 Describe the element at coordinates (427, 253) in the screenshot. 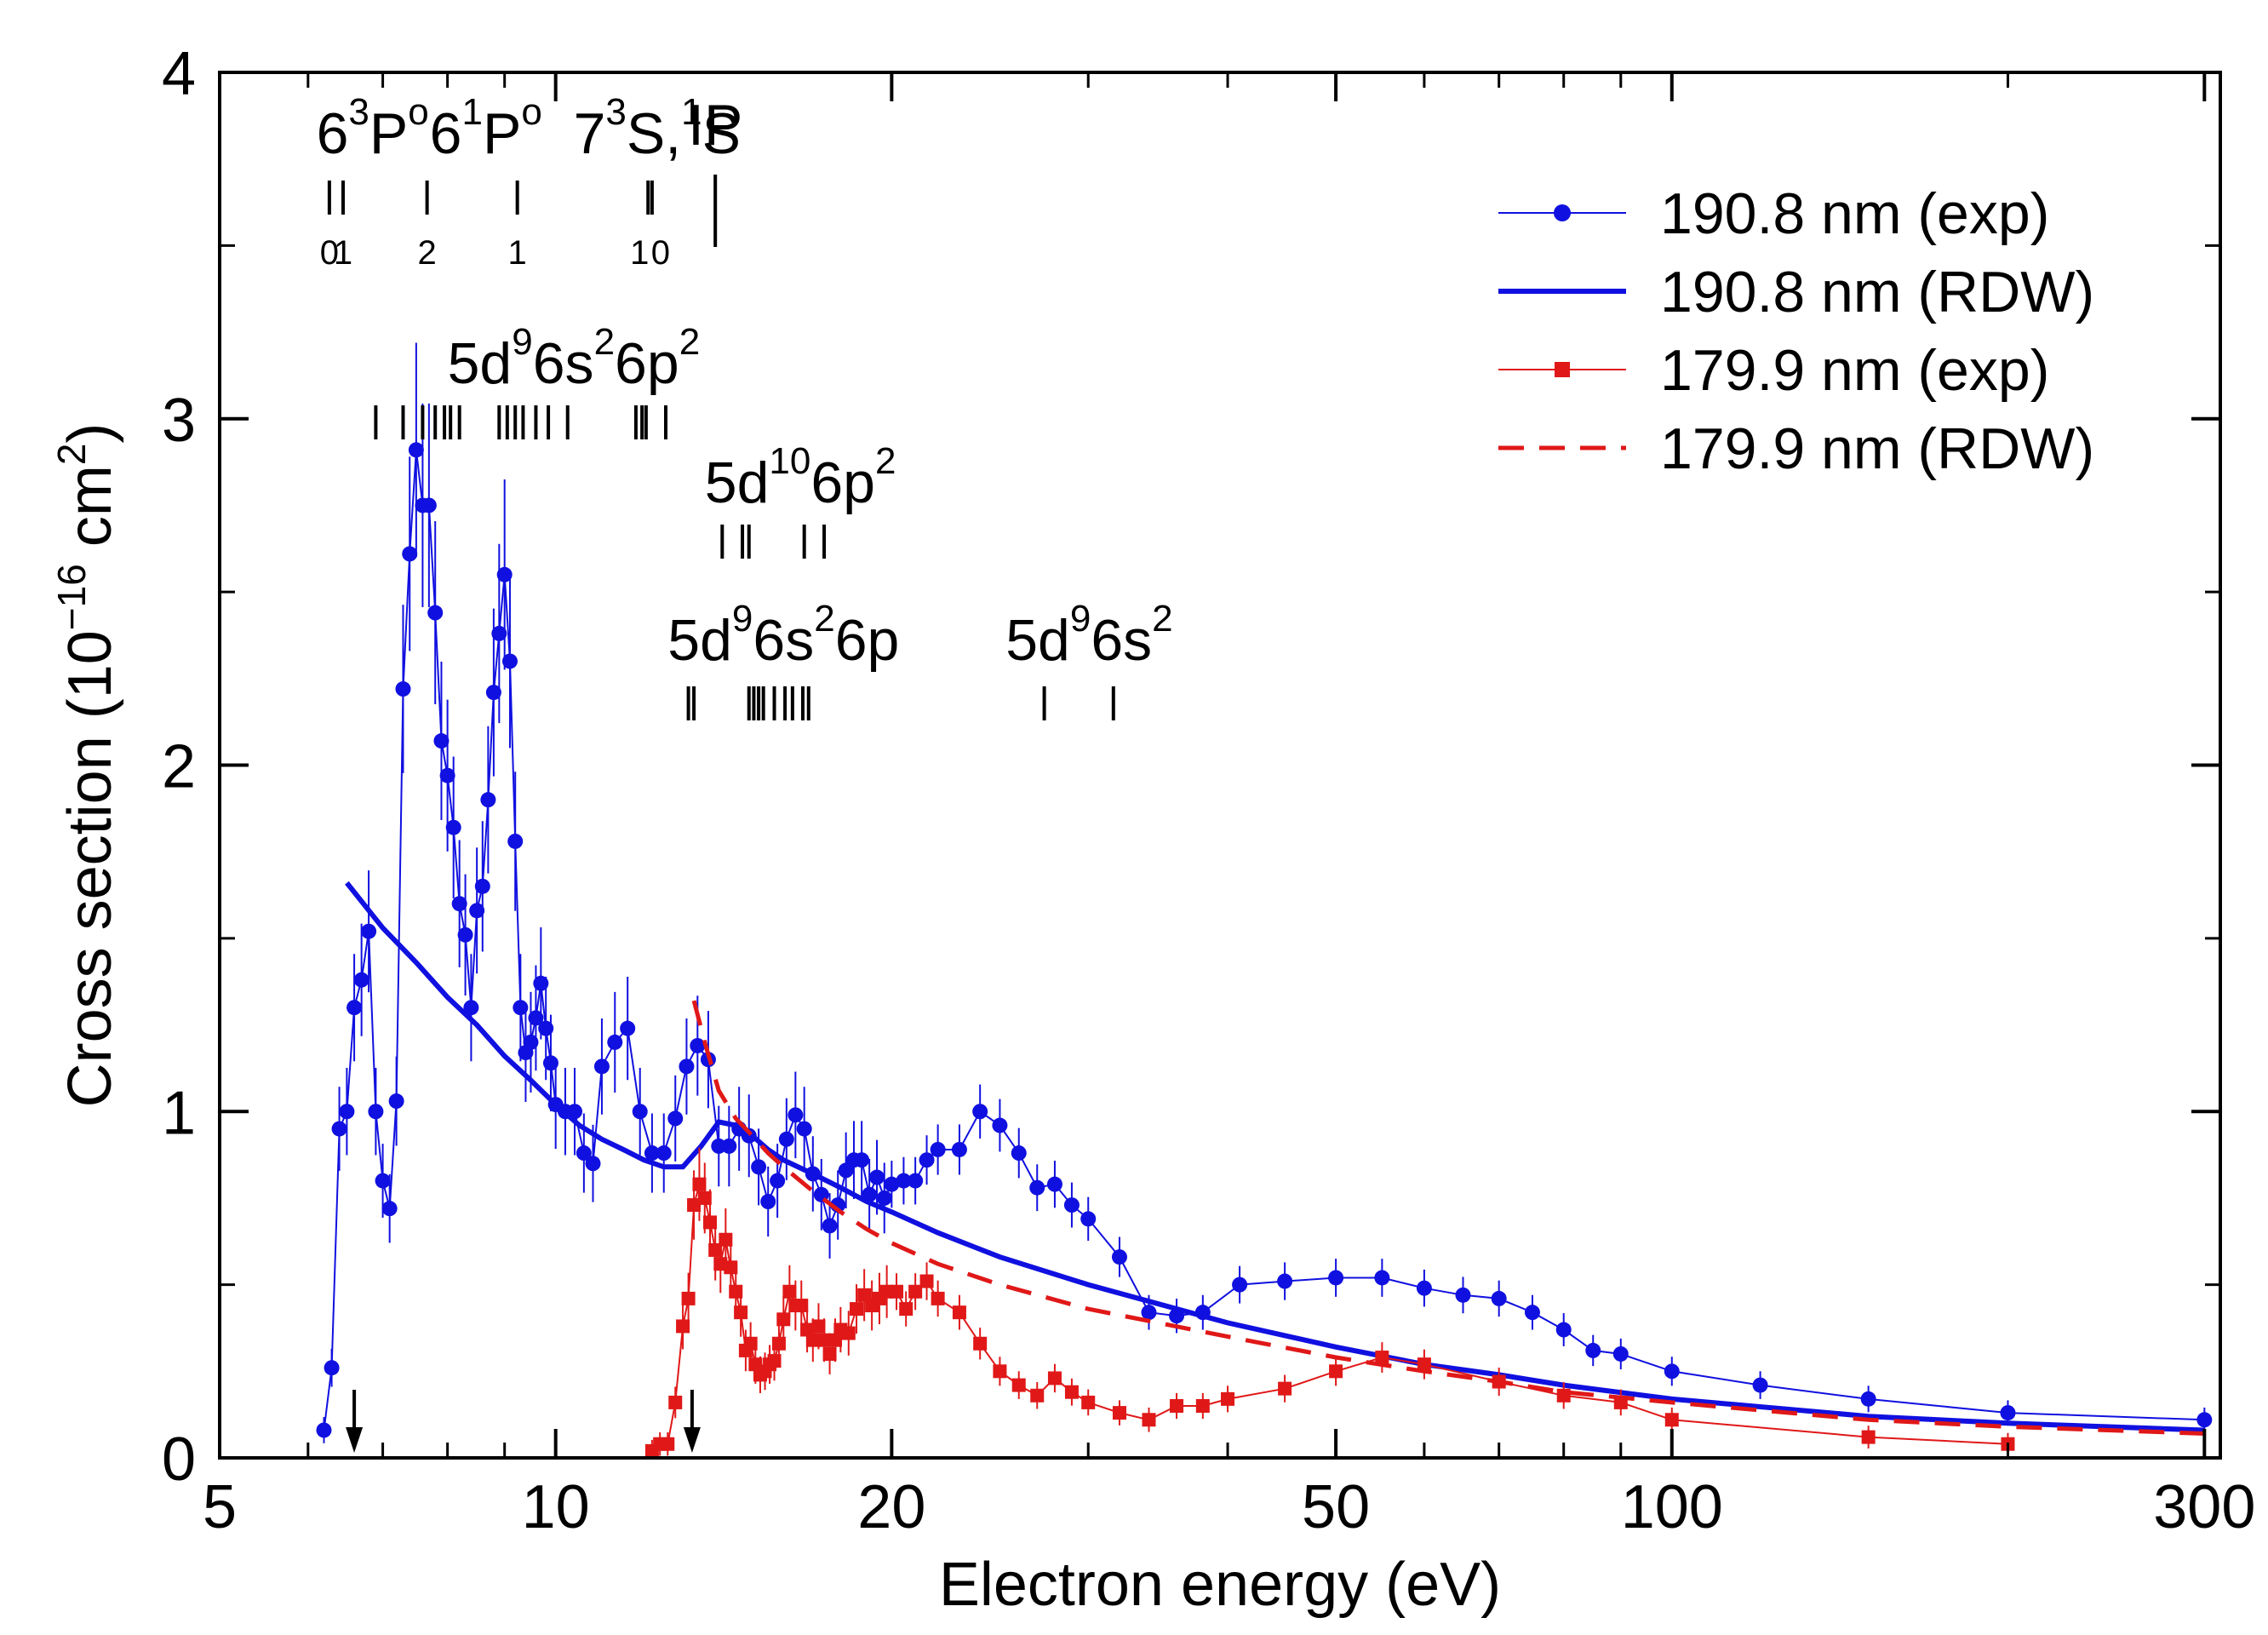

I see `j-label: 2` at that location.